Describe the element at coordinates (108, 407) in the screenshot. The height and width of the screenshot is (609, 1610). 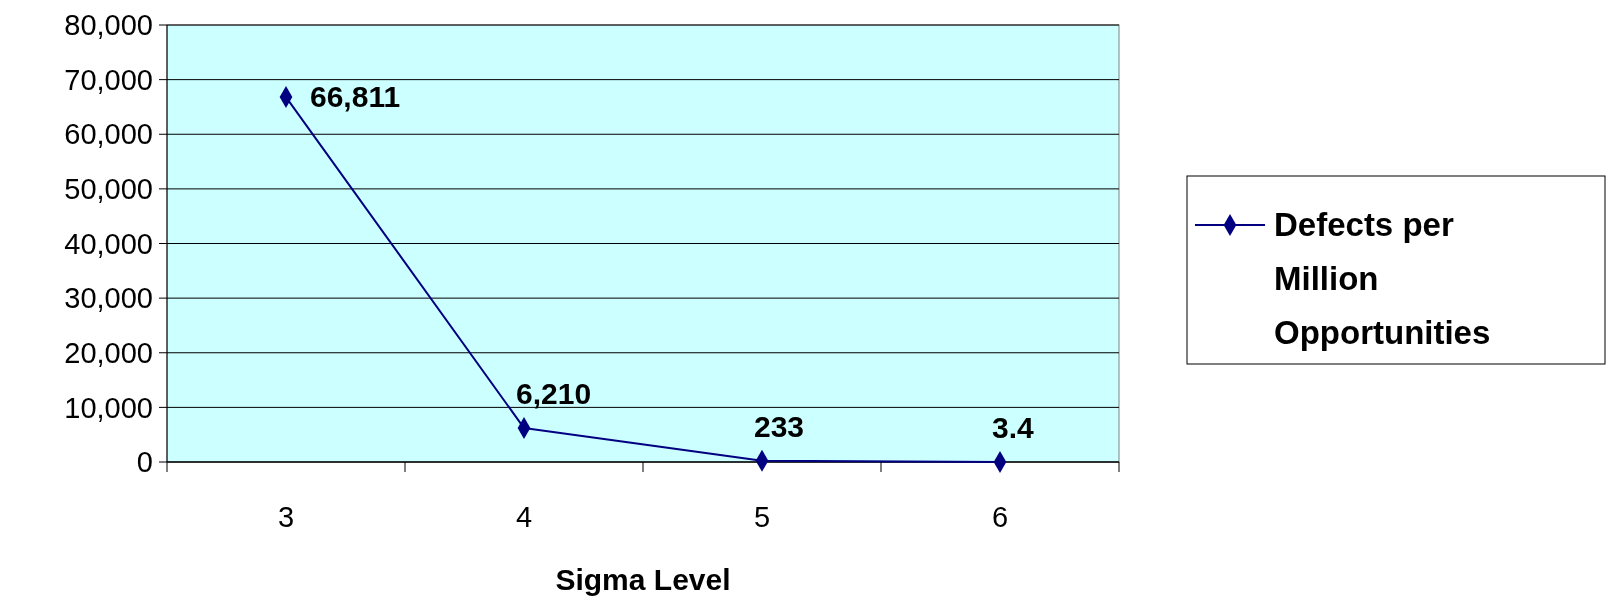
I see `y-tick-label: 10,000` at that location.